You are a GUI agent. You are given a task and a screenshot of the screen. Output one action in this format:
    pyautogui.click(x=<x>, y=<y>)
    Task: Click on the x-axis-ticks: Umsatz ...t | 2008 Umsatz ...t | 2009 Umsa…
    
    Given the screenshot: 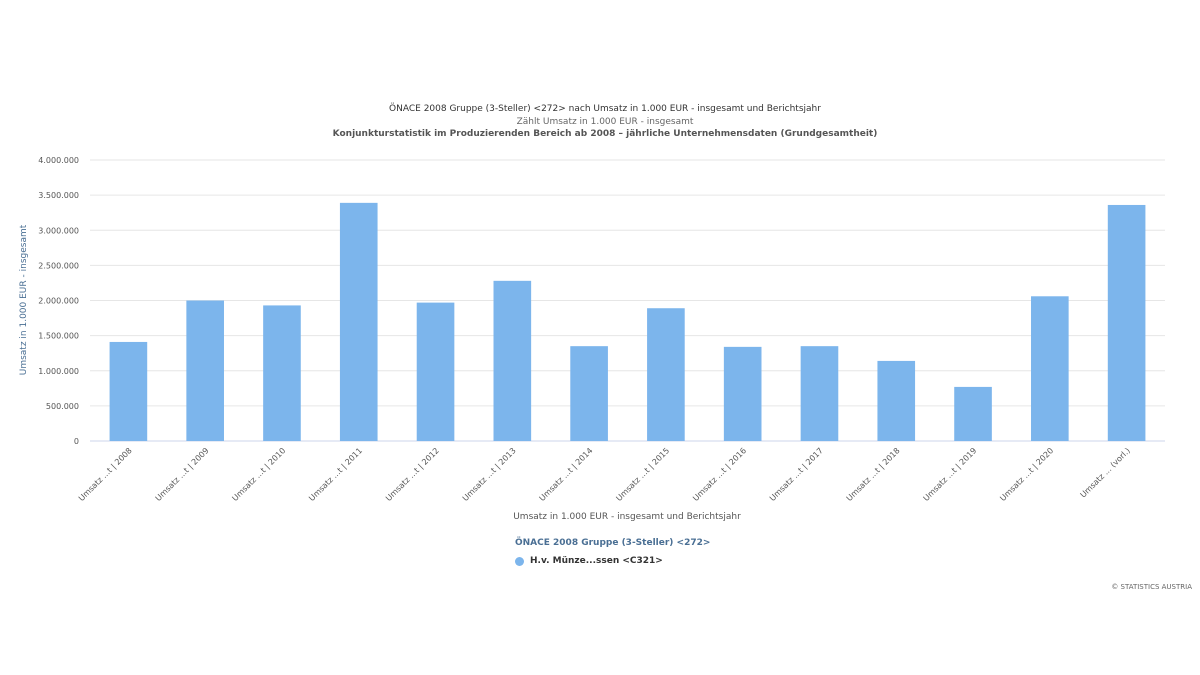 What is the action you would take?
    pyautogui.click(x=604, y=474)
    